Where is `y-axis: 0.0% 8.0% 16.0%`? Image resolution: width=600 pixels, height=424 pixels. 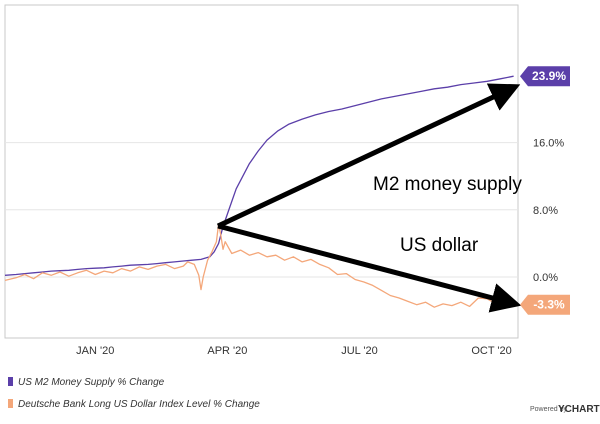 y-axis: 0.0% 8.0% 16.0% is located at coordinates (548, 211).